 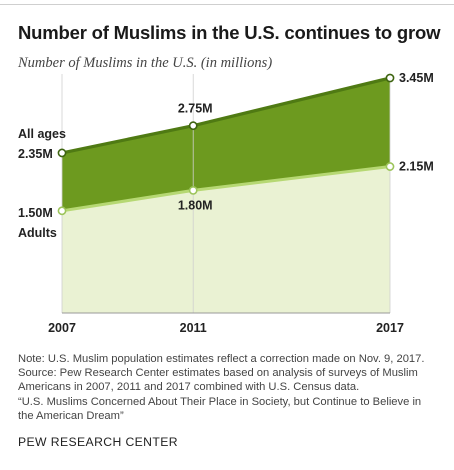 I want to click on x-tick-label: 2007, so click(x=62, y=328).